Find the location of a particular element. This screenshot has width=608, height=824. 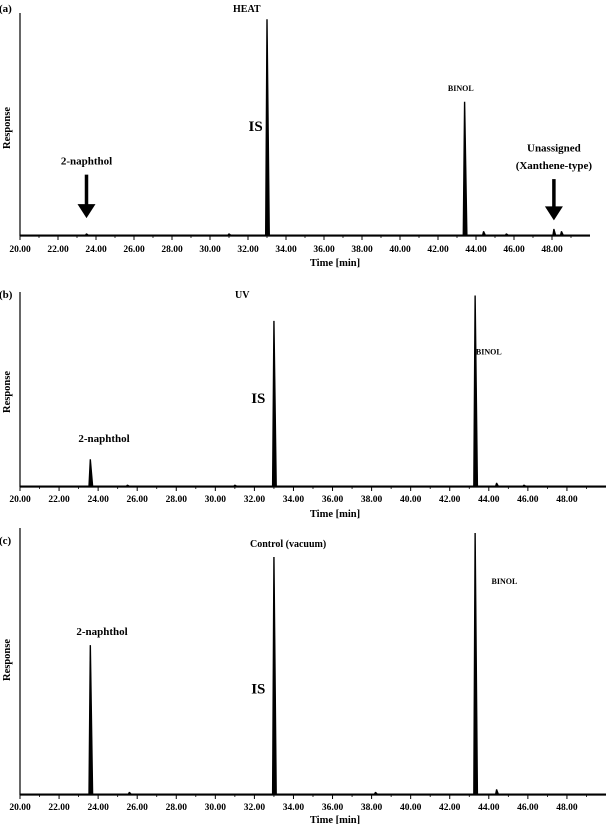

panel-2-x-tick-label: 46.00 is located at coordinates (528, 808).